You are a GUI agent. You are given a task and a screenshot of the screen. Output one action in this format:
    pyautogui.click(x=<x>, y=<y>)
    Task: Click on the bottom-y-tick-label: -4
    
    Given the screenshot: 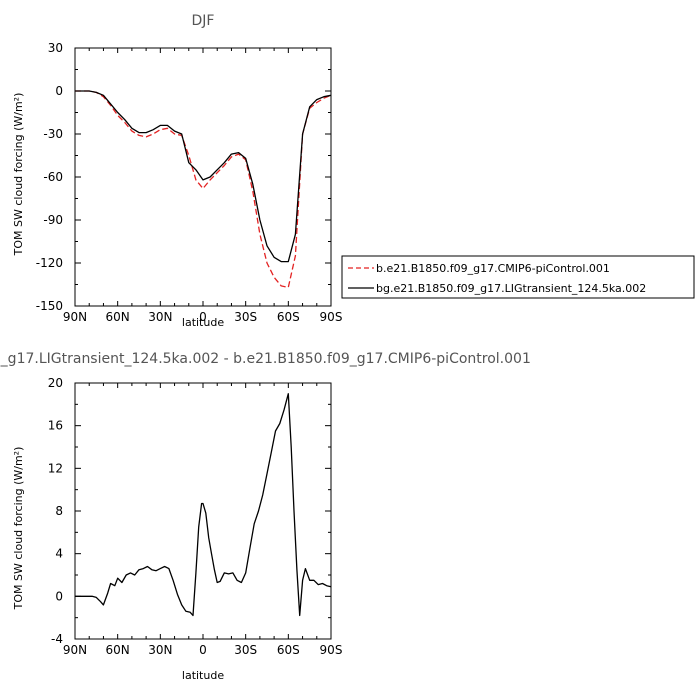 What is the action you would take?
    pyautogui.click(x=57, y=639)
    